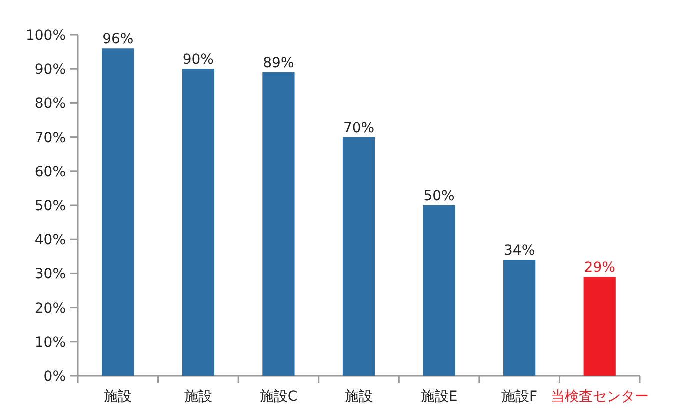 This screenshot has height=416, width=695. Describe the element at coordinates (46, 36) in the screenshot. I see `y-tick-label: 100%` at that location.